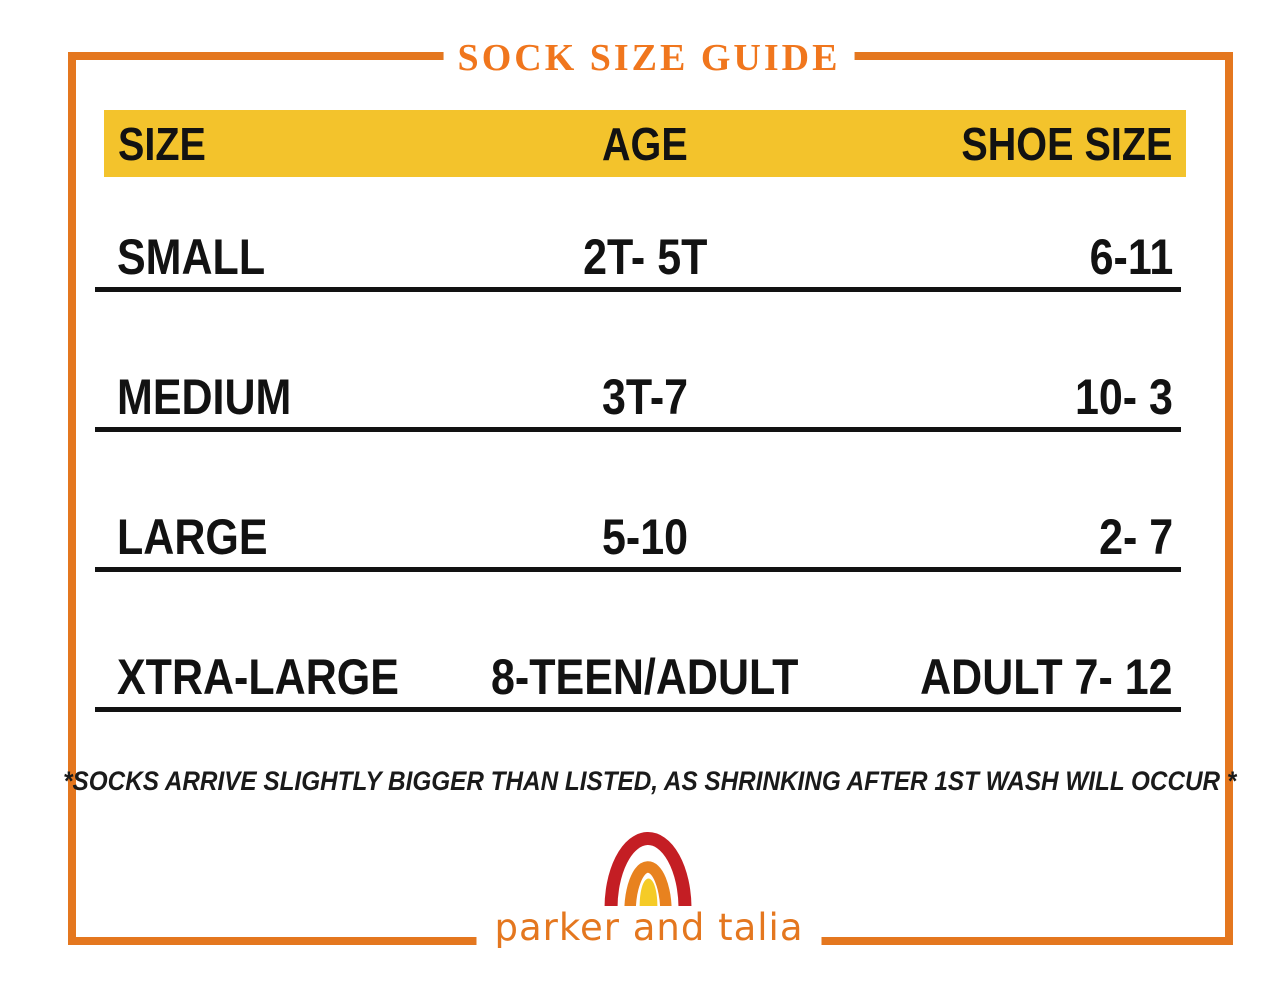 The image size is (1262, 995). What do you see at coordinates (1229, 498) in the screenshot?
I see `frame-border-right` at bounding box center [1229, 498].